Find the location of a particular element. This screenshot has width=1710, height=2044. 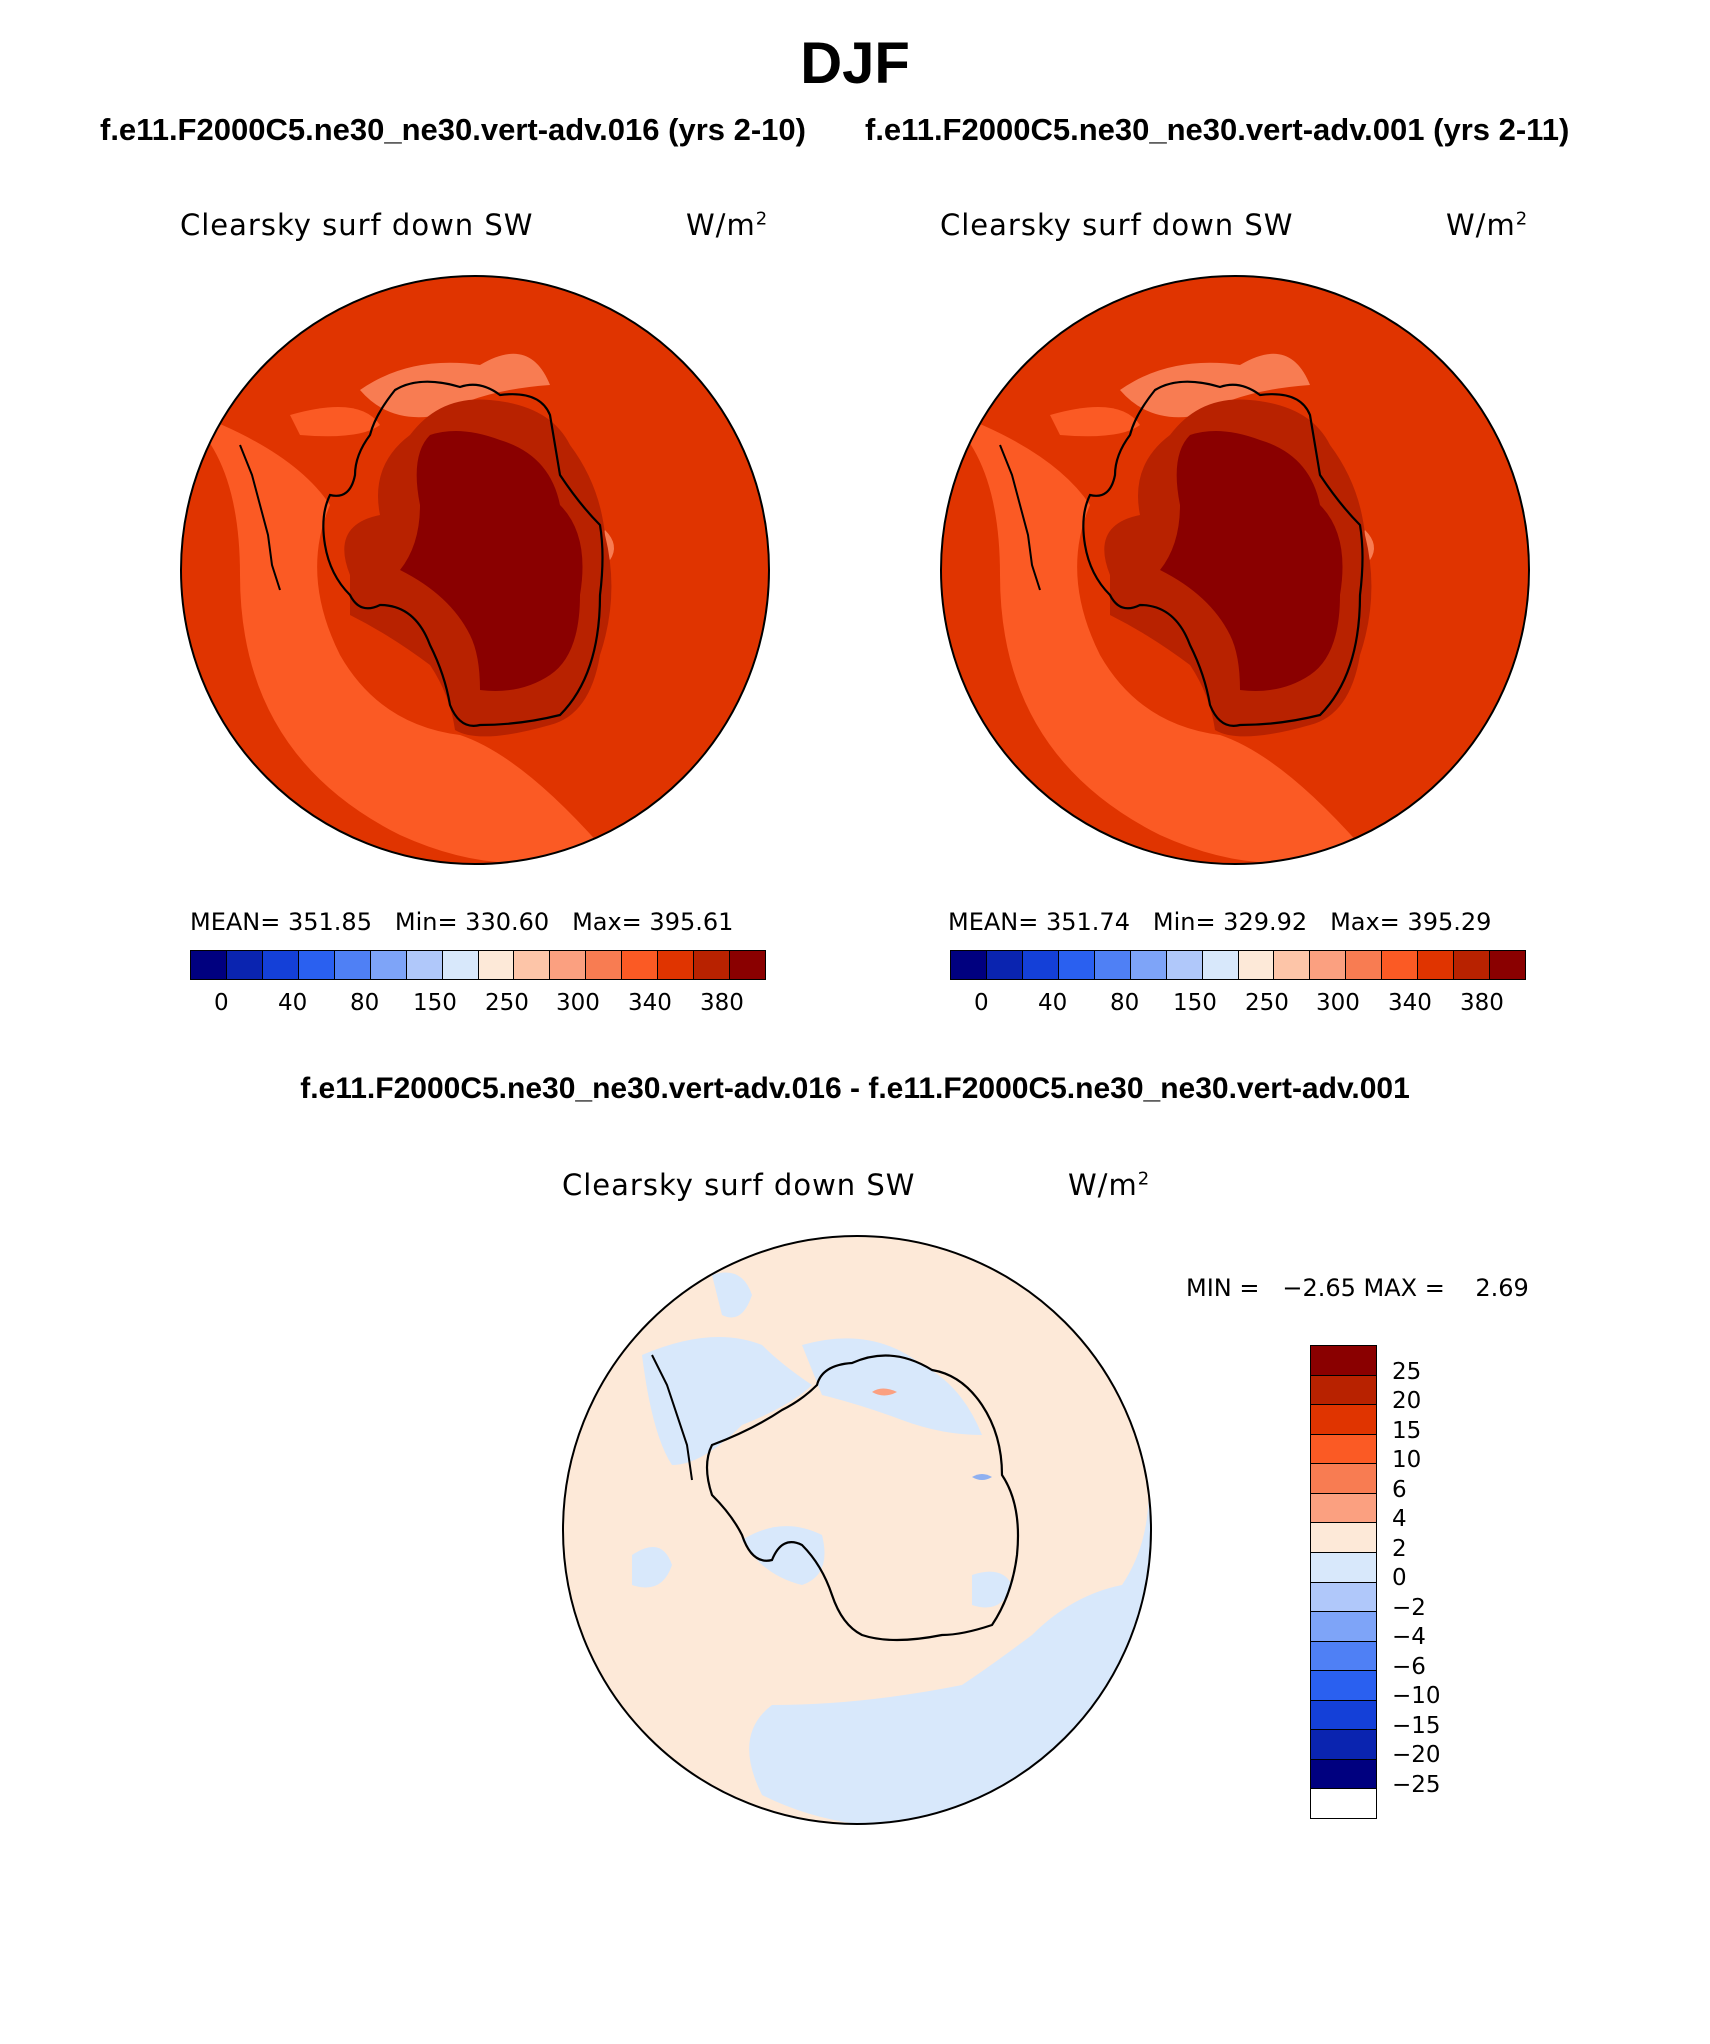

diff-tick-2: 20 is located at coordinates (1407, 1401).